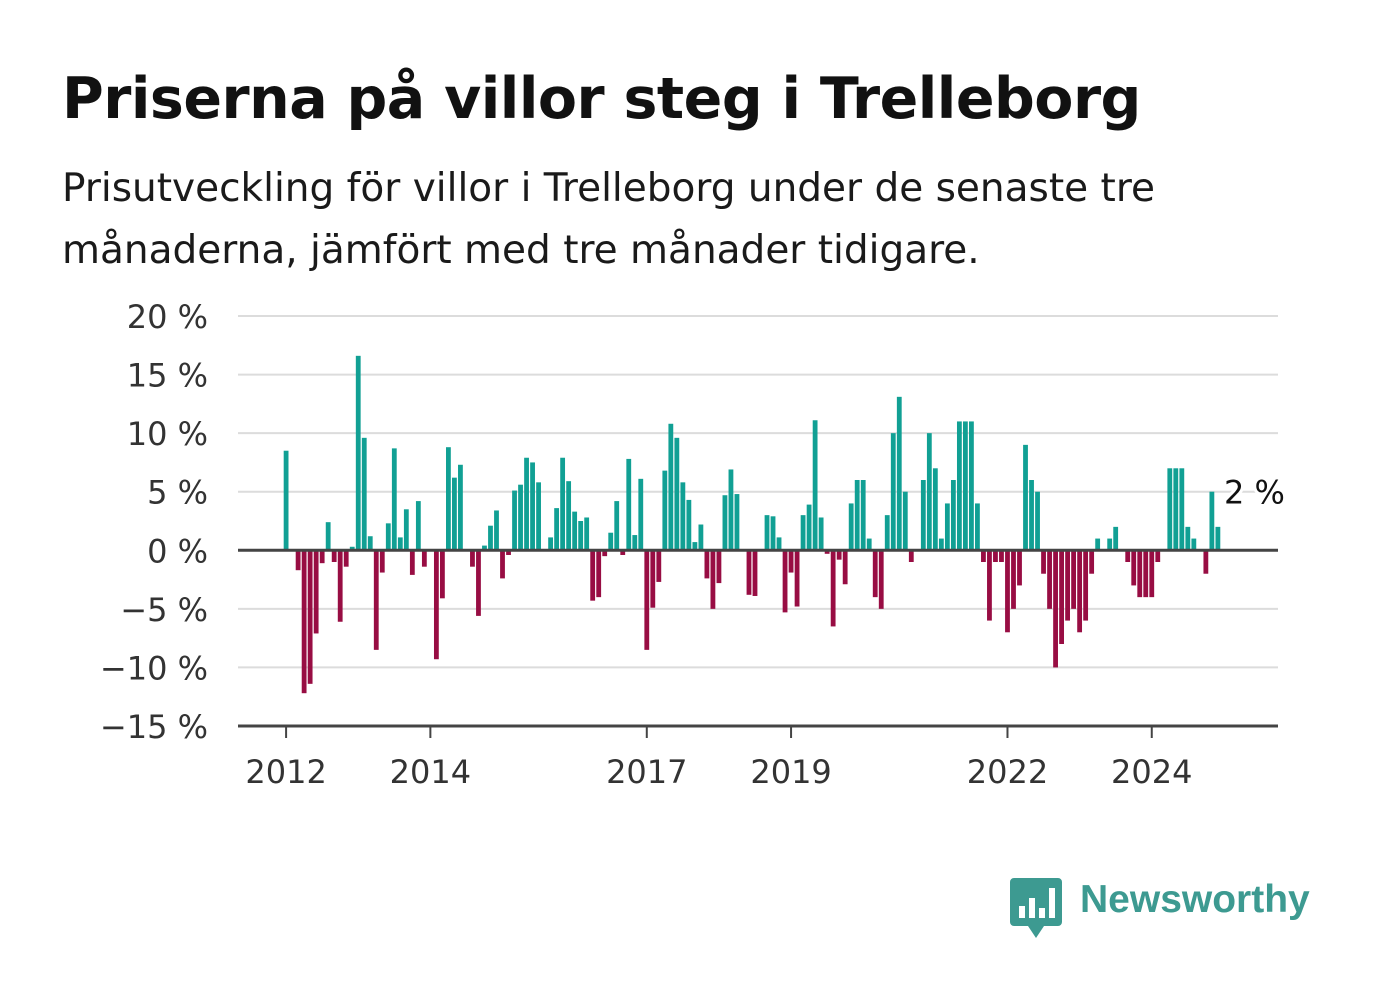  I want to click on annotations: 2 %, so click(1254, 493).